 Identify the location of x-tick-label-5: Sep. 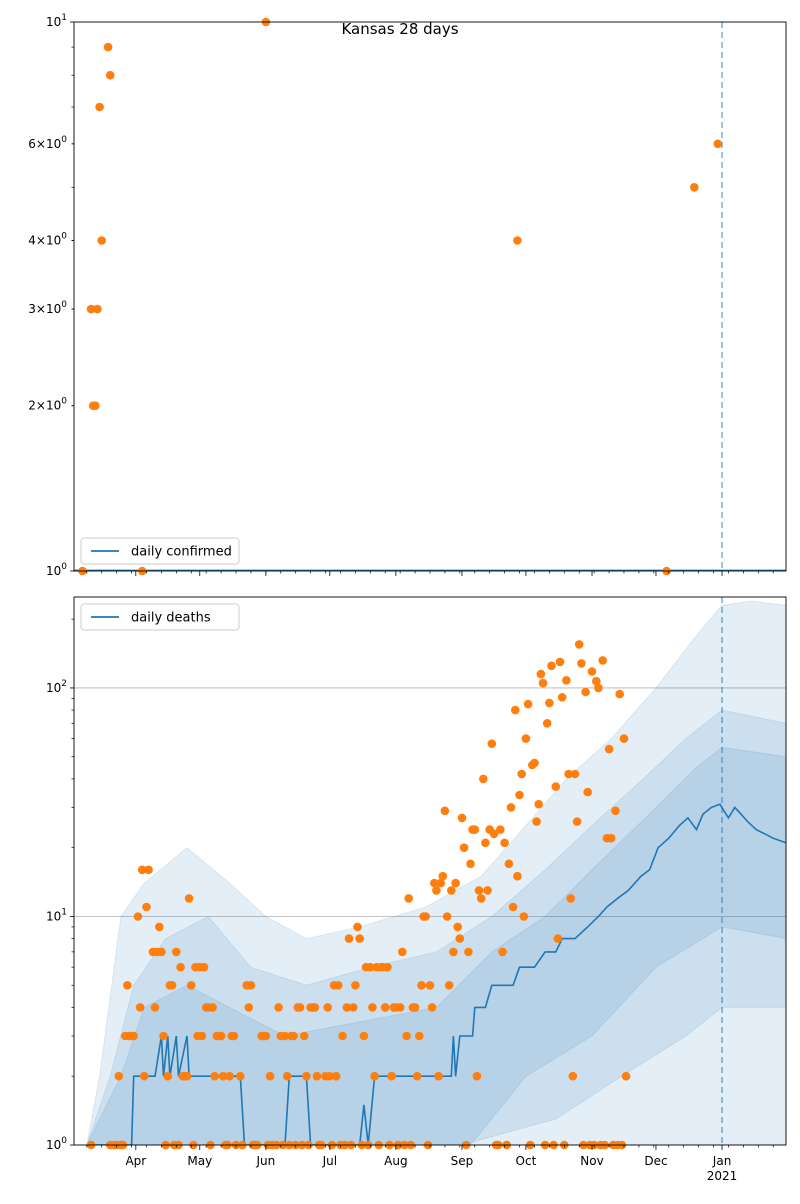
(462, 1161).